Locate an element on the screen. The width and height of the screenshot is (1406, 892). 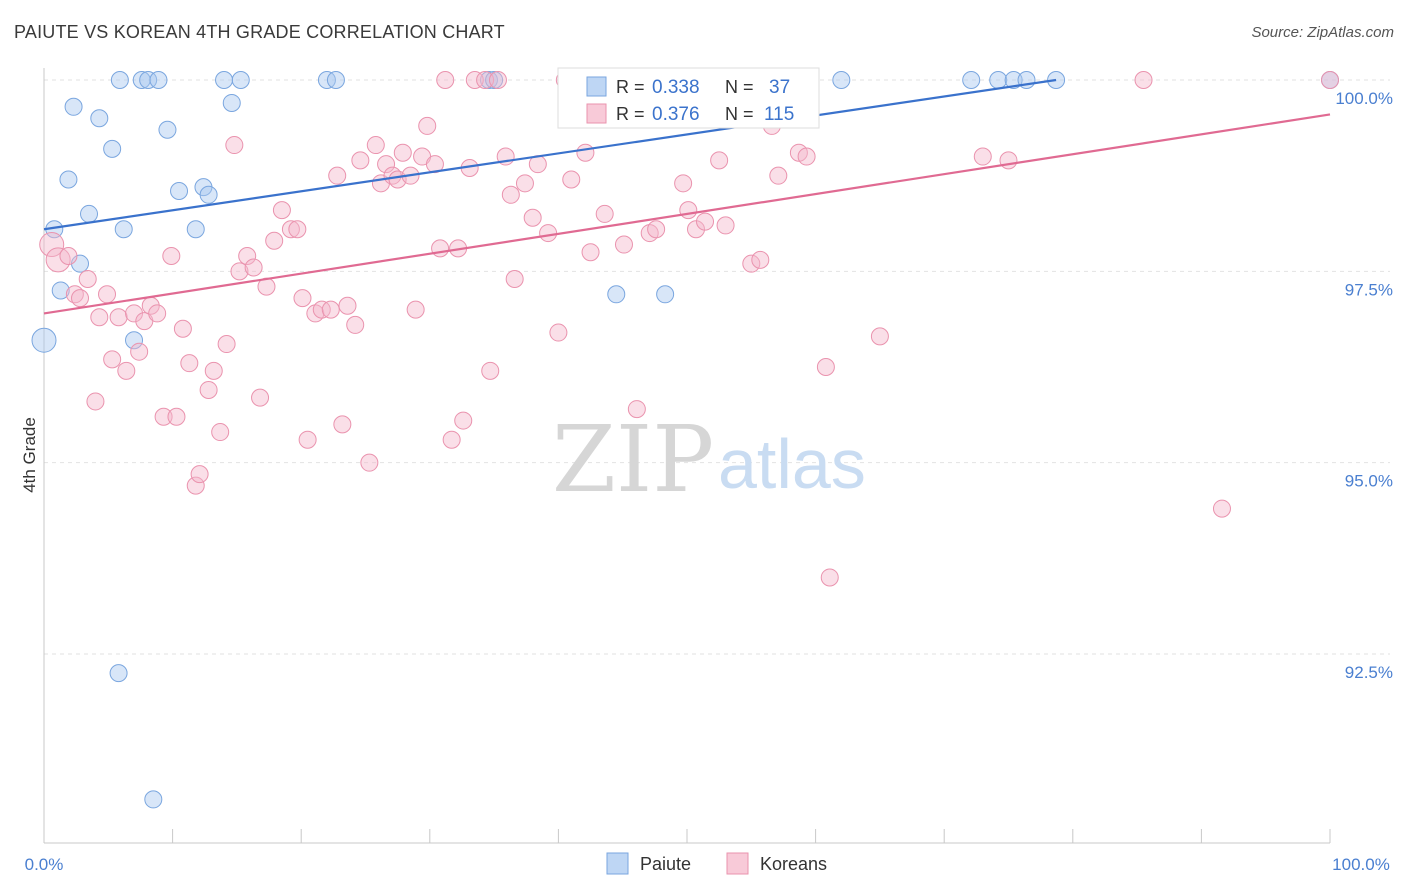
legend-n-label-paiute: N = is located at coordinates (739, 87).